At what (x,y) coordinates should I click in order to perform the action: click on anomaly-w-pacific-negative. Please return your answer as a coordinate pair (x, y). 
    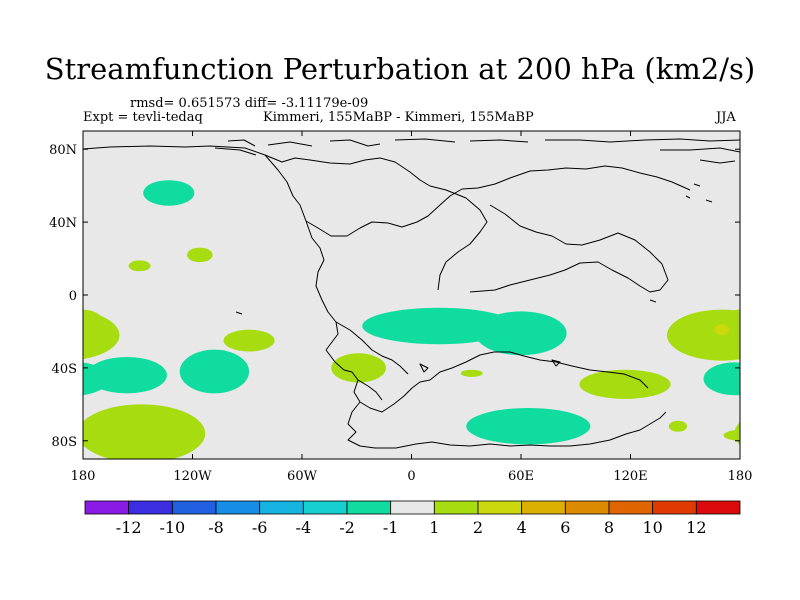
    Looking at the image, I should click on (721, 379).